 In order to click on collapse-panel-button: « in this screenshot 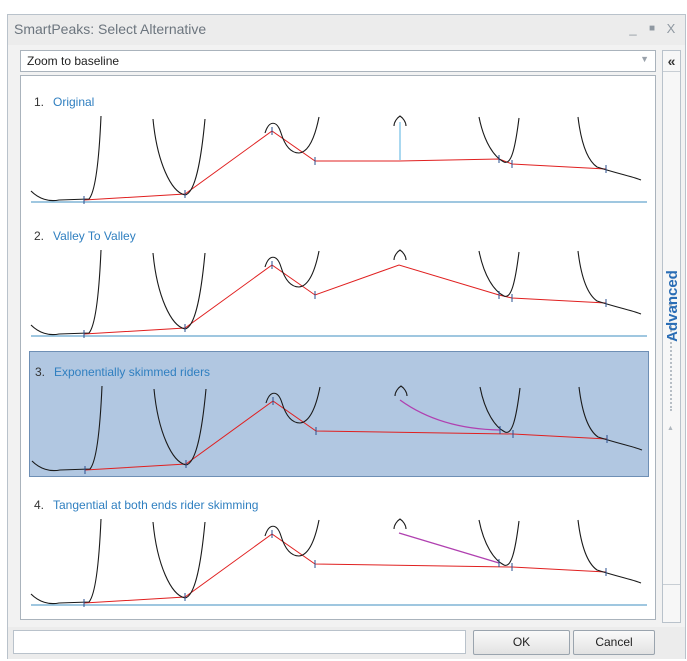, I will do `click(671, 61)`.